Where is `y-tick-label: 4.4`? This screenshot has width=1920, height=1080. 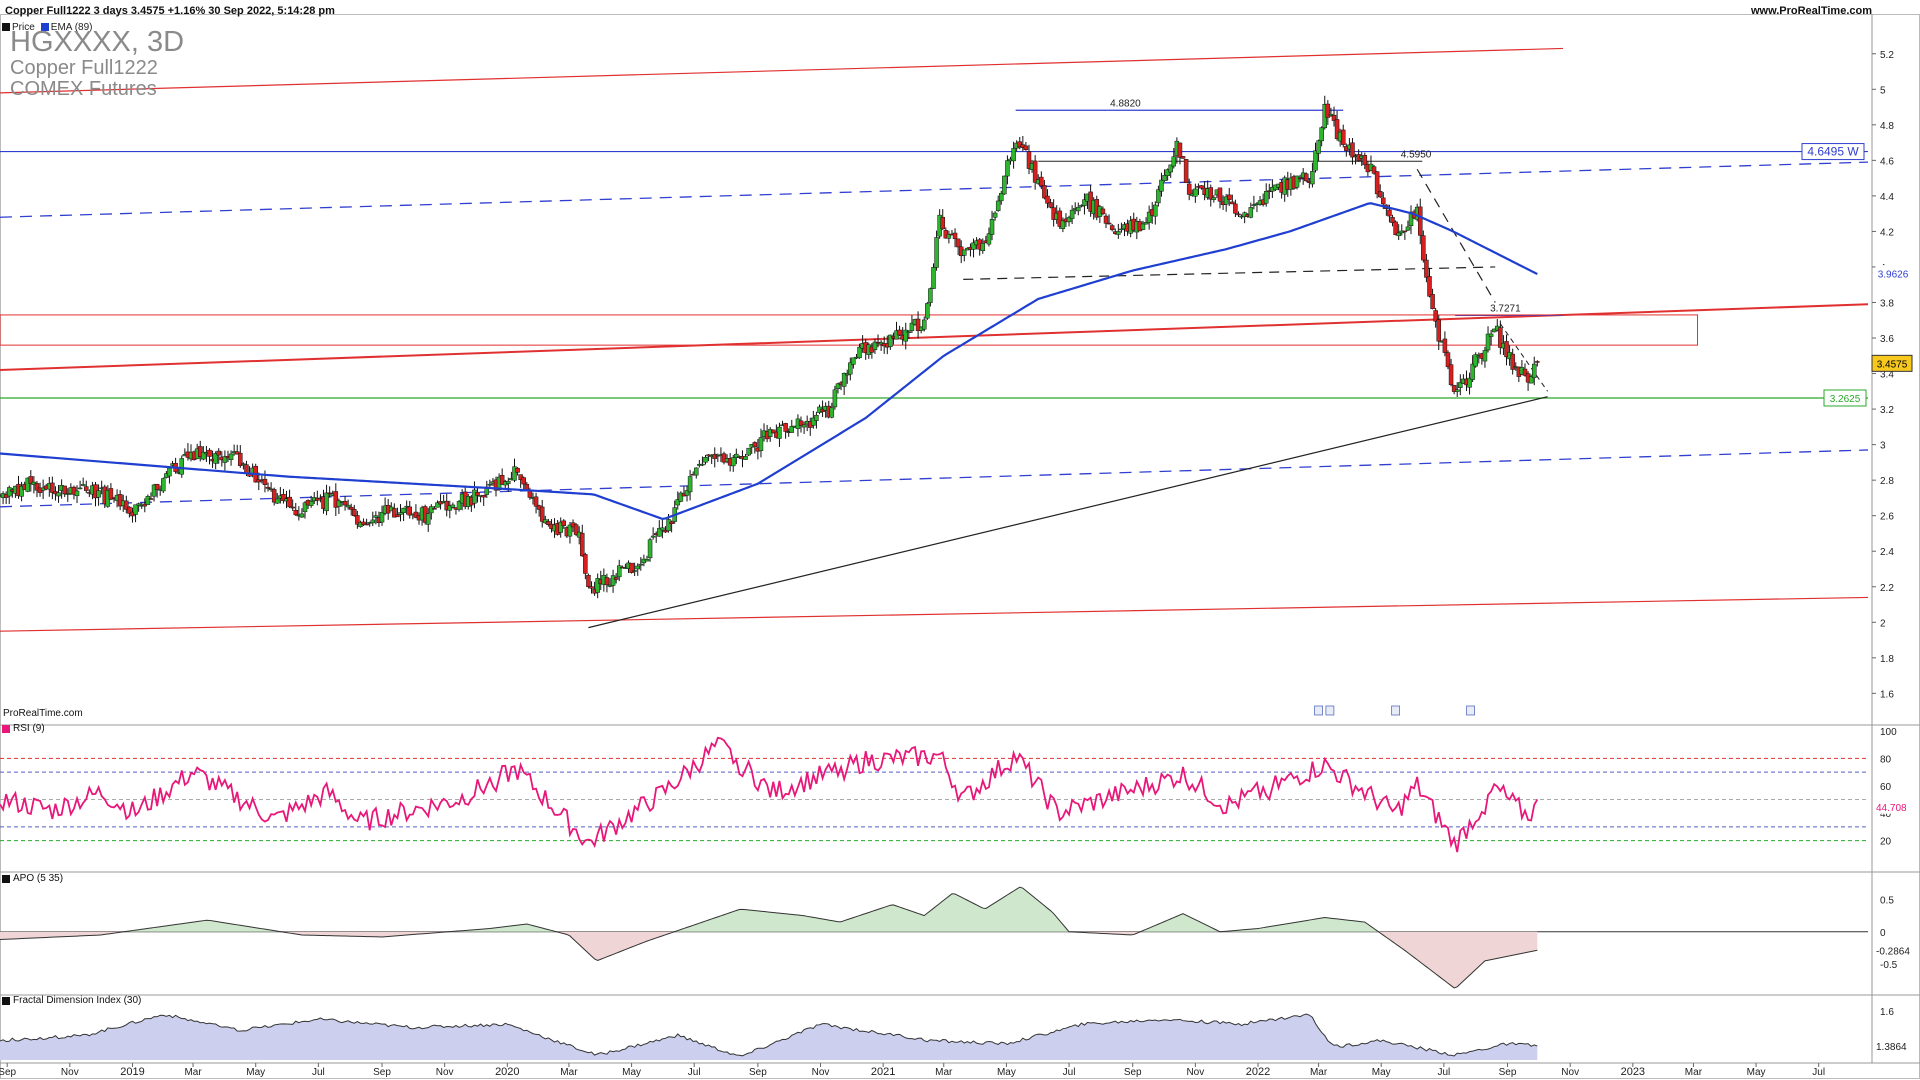 y-tick-label: 4.4 is located at coordinates (1887, 197).